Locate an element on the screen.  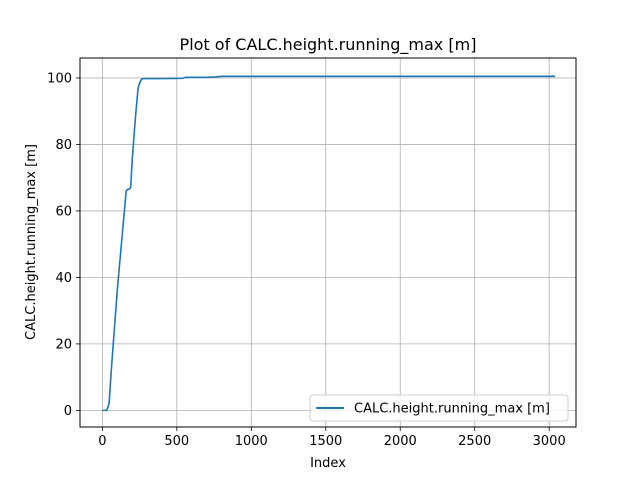
y-tick-label: 20 is located at coordinates (63, 344).